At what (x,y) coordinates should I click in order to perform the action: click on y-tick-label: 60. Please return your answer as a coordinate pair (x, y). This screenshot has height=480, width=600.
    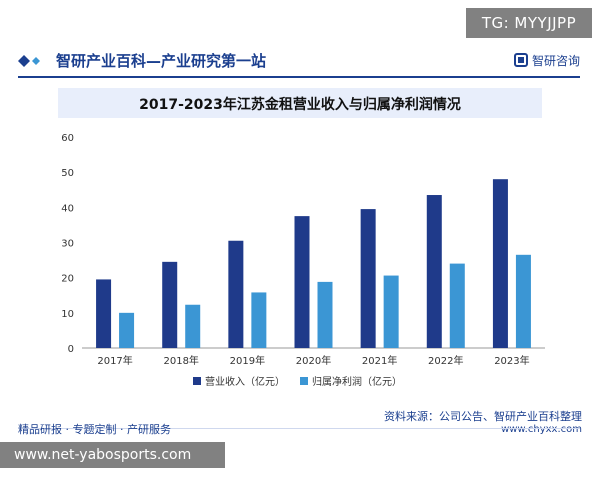
    Looking at the image, I should click on (67, 138).